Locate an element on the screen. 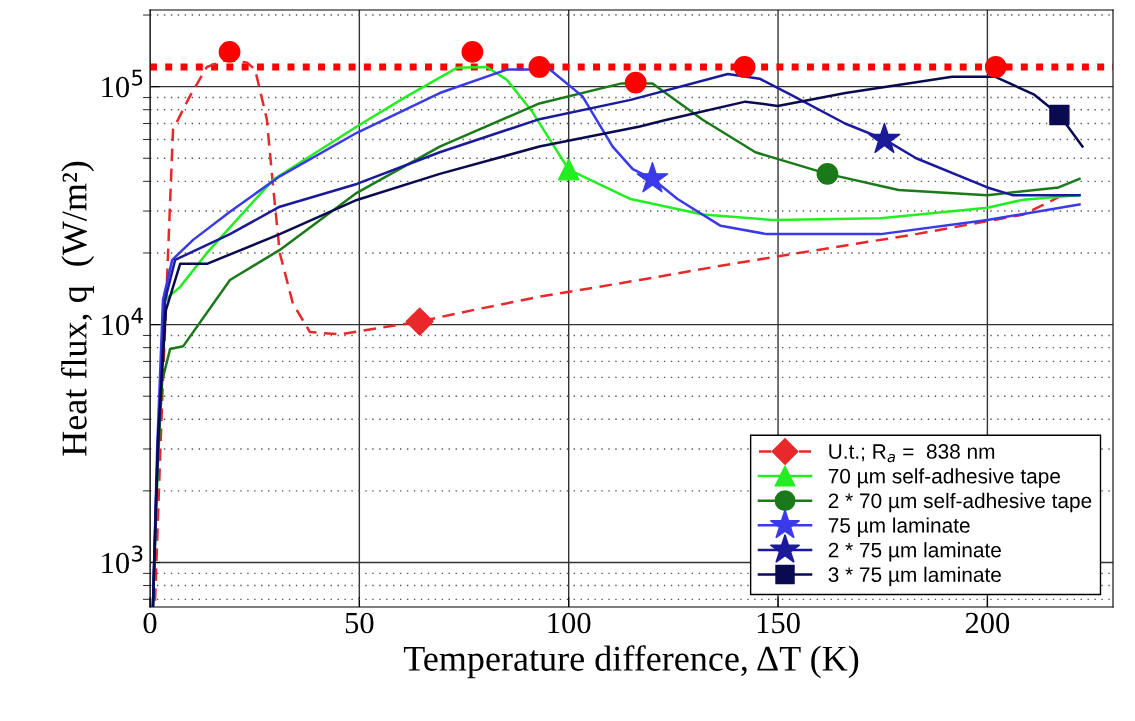 The height and width of the screenshot is (721, 1135). x-tick-label: 200 is located at coordinates (987, 623).